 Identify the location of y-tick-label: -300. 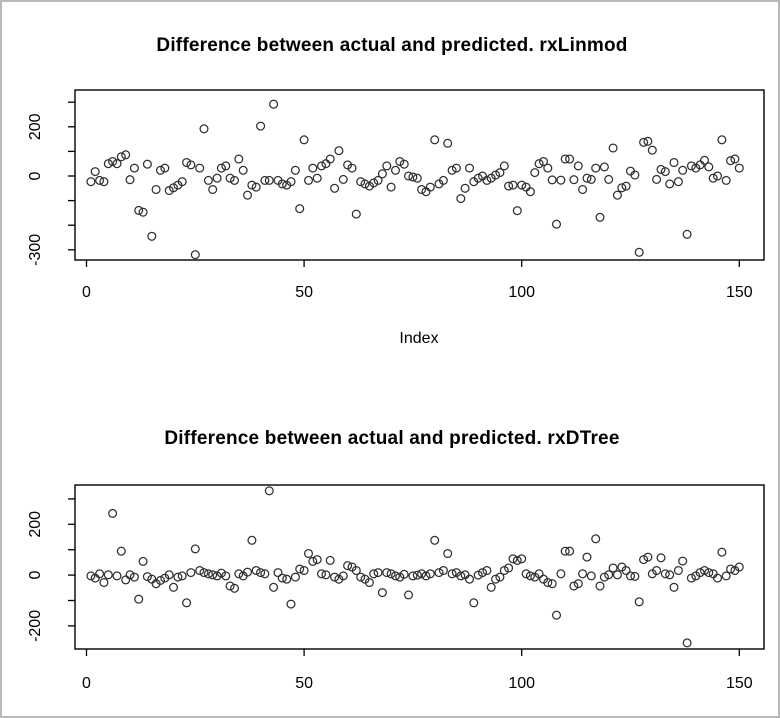
(35, 250).